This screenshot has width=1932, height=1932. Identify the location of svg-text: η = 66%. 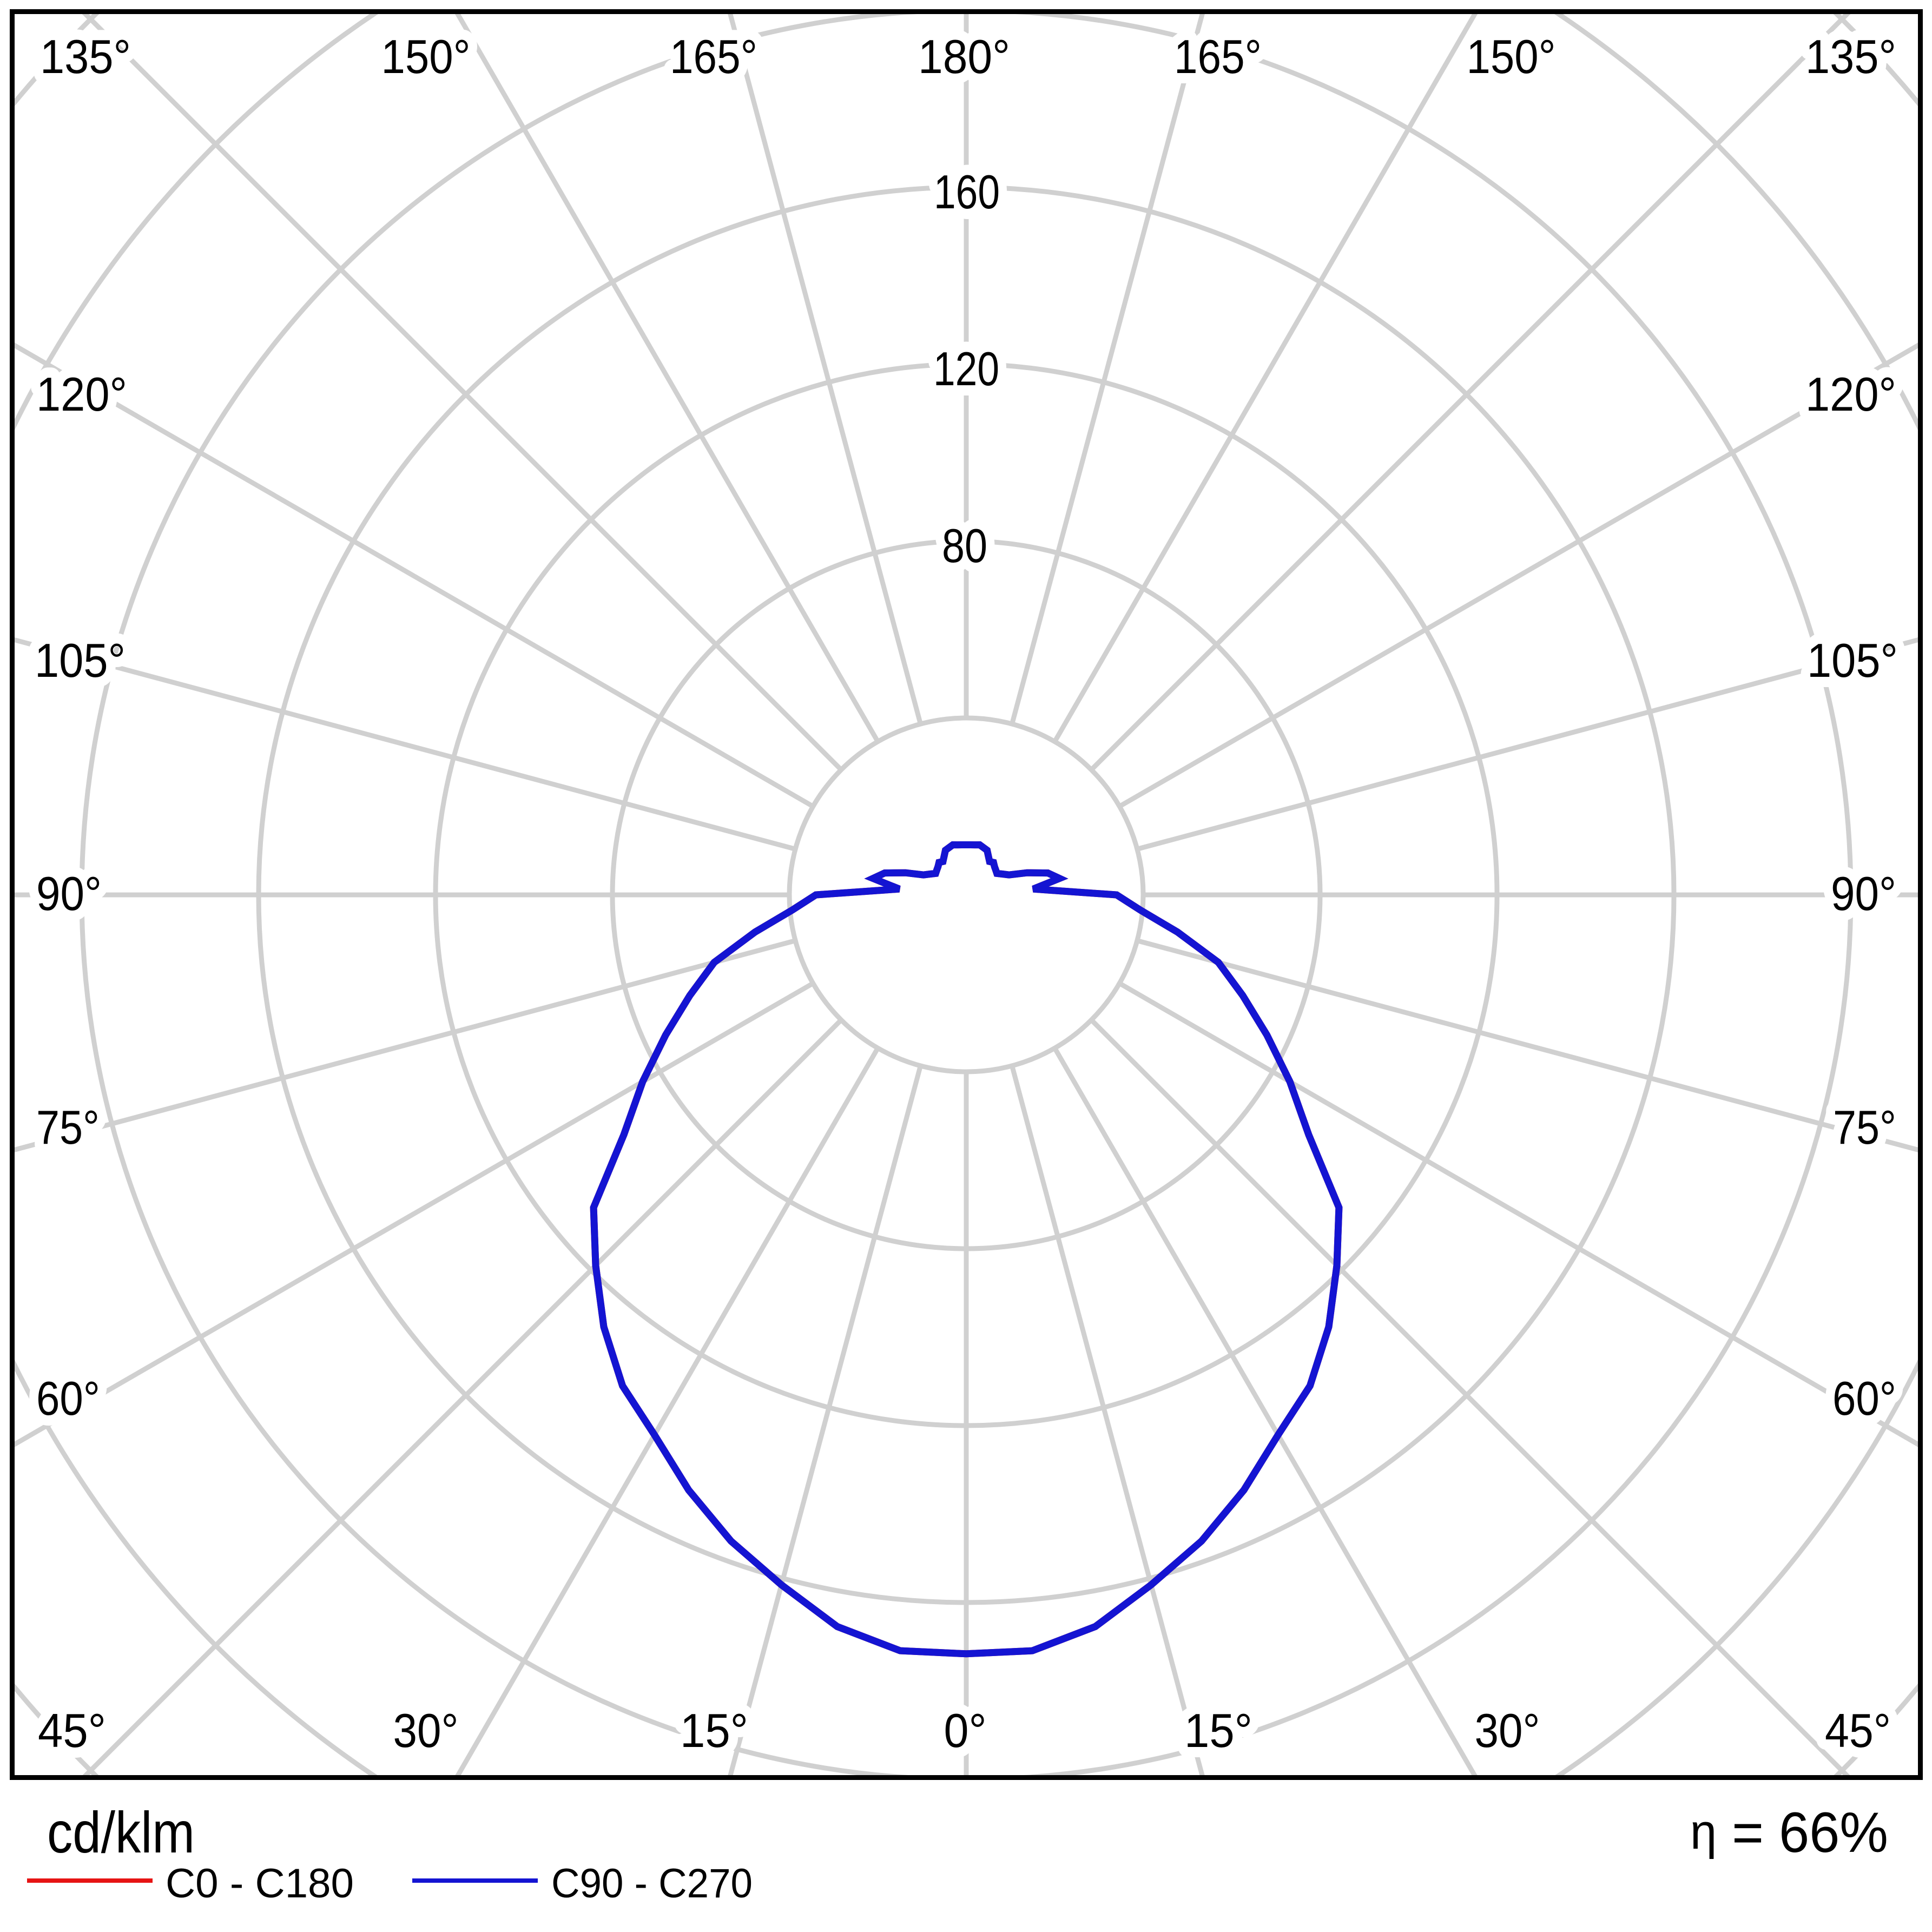
(1789, 1832).